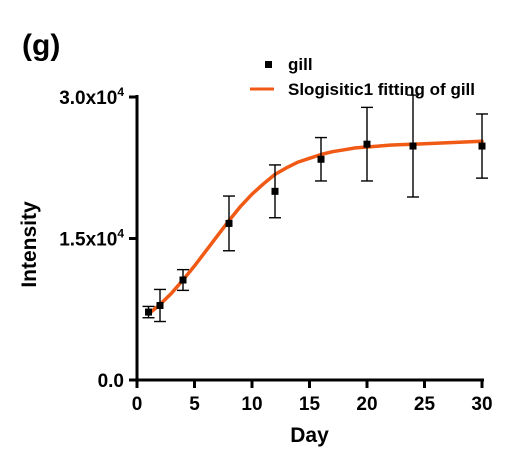 The height and width of the screenshot is (460, 522). What do you see at coordinates (425, 404) in the screenshot?
I see `x-tick-label: 25` at bounding box center [425, 404].